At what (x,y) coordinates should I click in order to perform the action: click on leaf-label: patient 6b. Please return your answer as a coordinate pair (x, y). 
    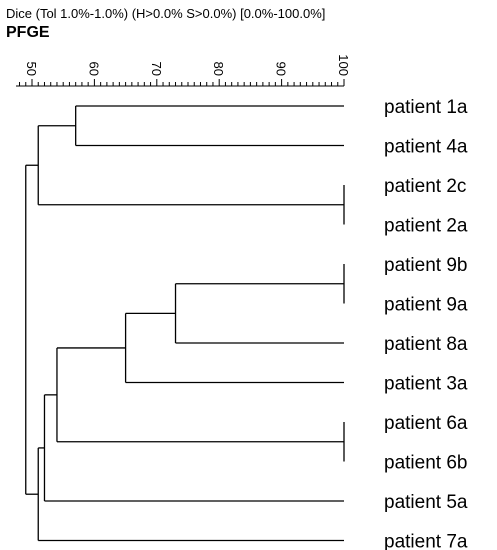
    Looking at the image, I should click on (425, 463).